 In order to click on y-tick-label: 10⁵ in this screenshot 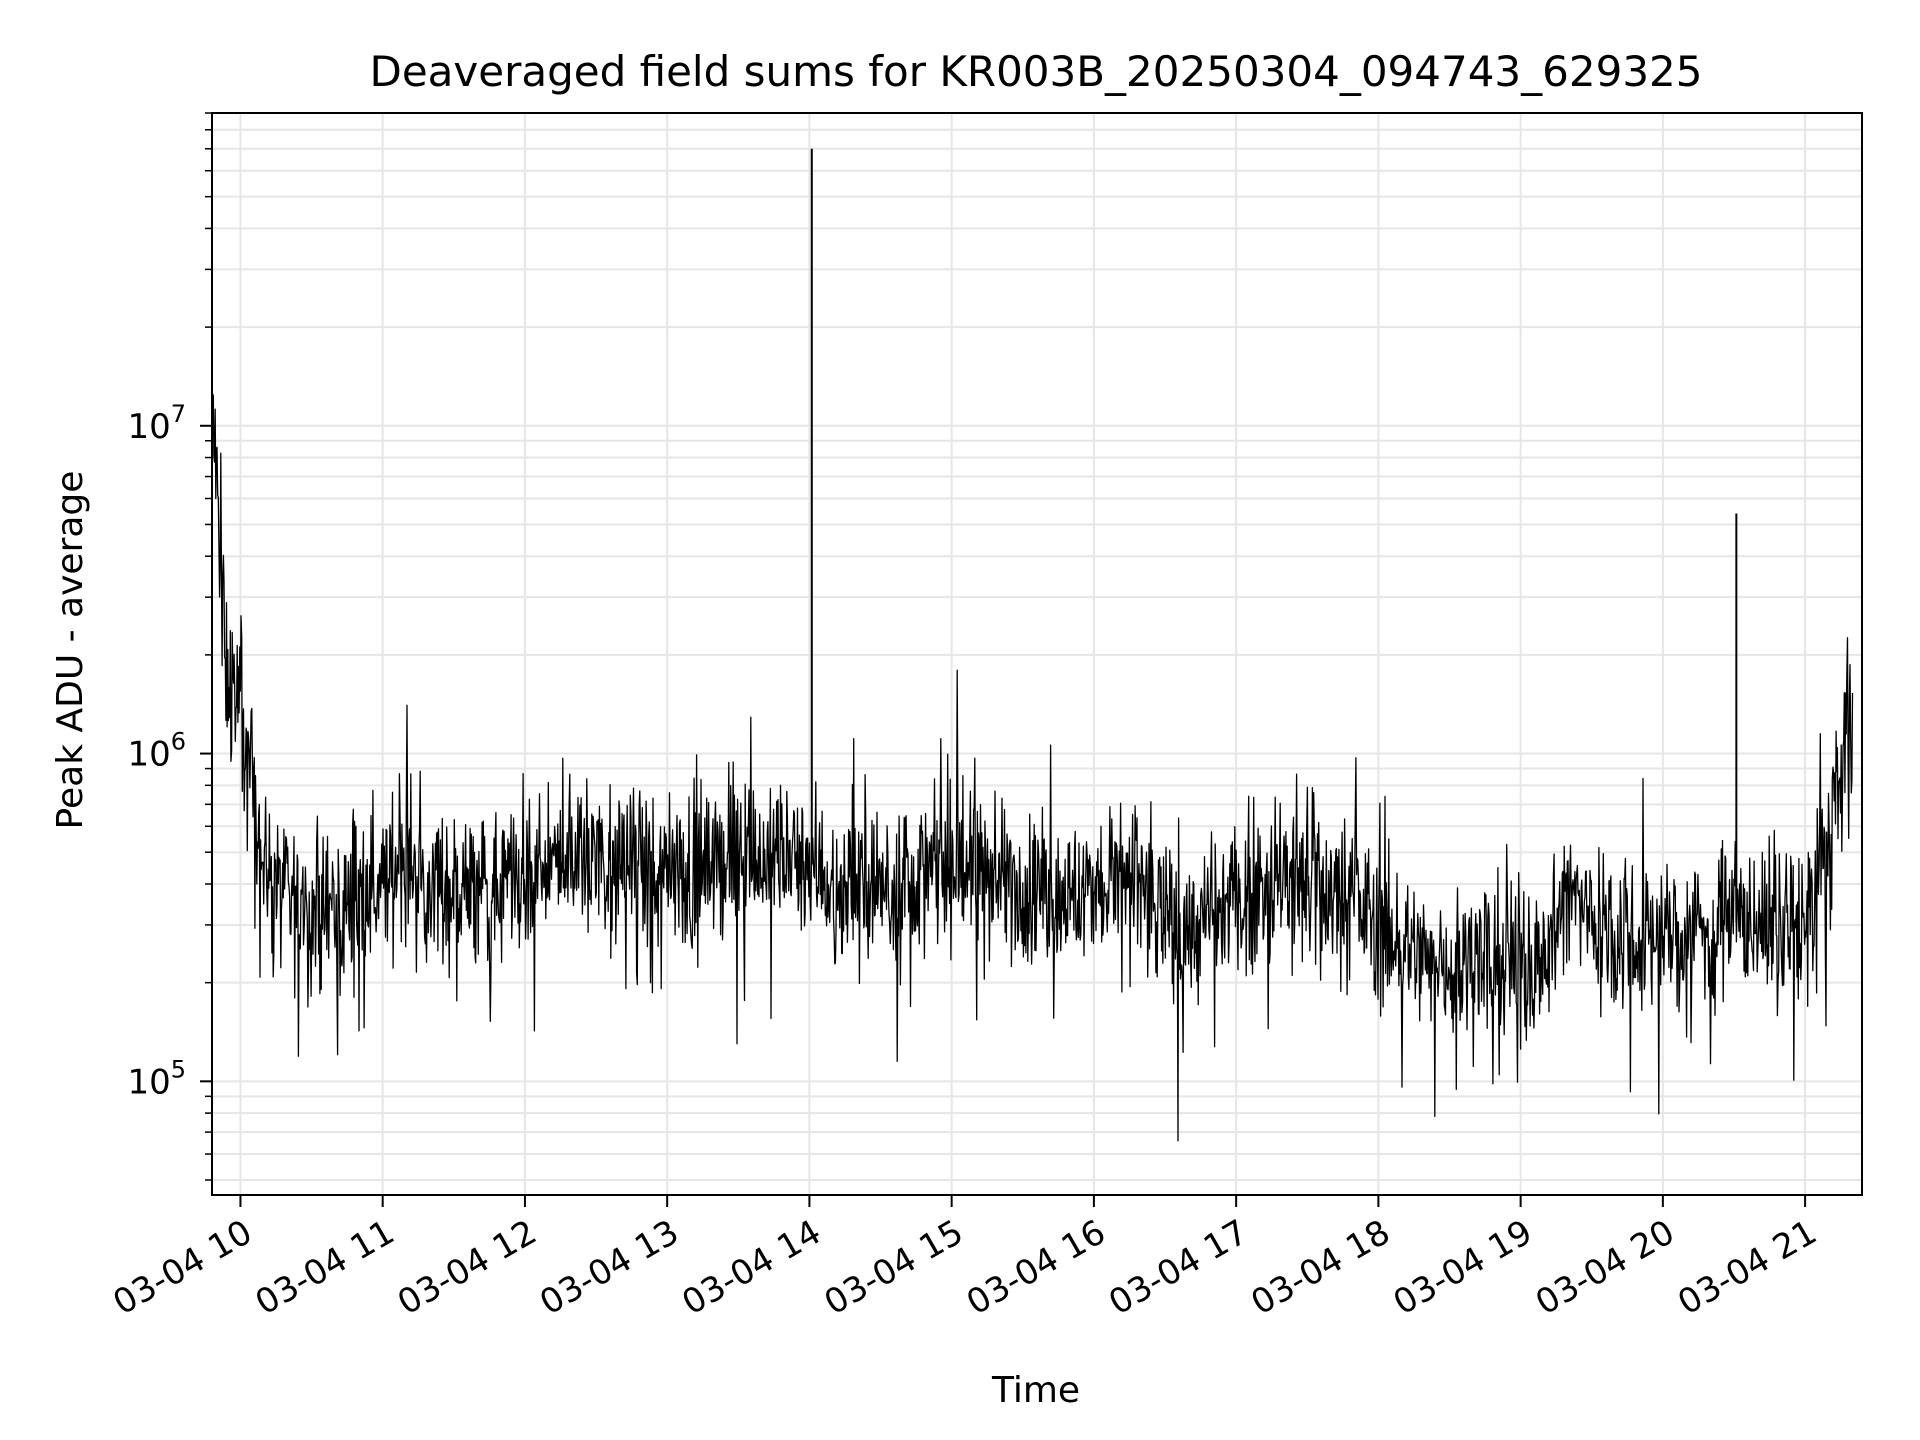, I will do `click(156, 1078)`.